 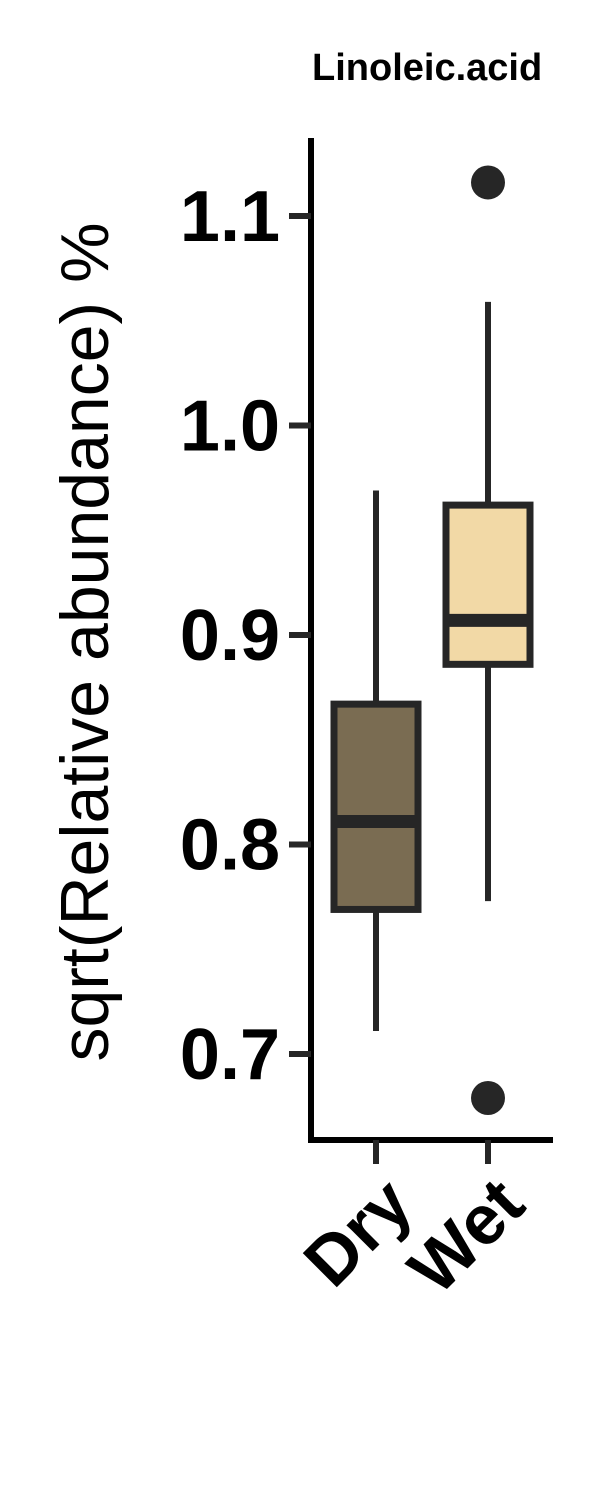 What do you see at coordinates (466, 1235) in the screenshot?
I see `x-tick-label: Wet` at bounding box center [466, 1235].